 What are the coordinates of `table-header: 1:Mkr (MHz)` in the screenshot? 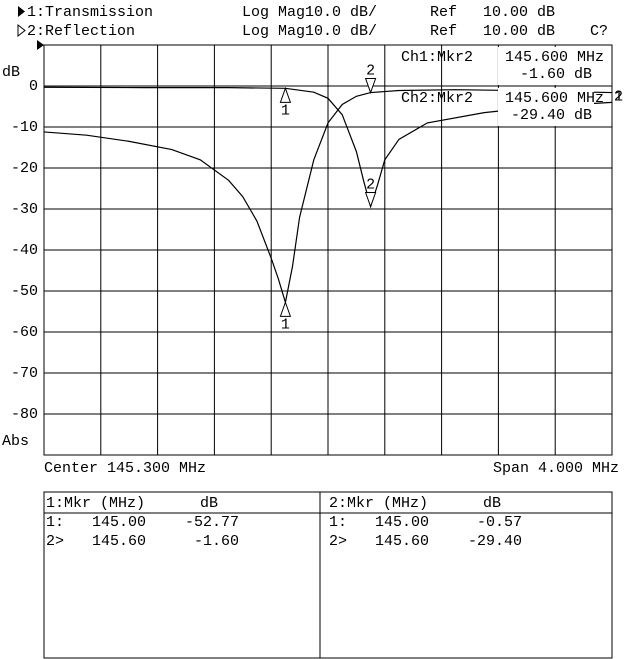 It's located at (95, 503).